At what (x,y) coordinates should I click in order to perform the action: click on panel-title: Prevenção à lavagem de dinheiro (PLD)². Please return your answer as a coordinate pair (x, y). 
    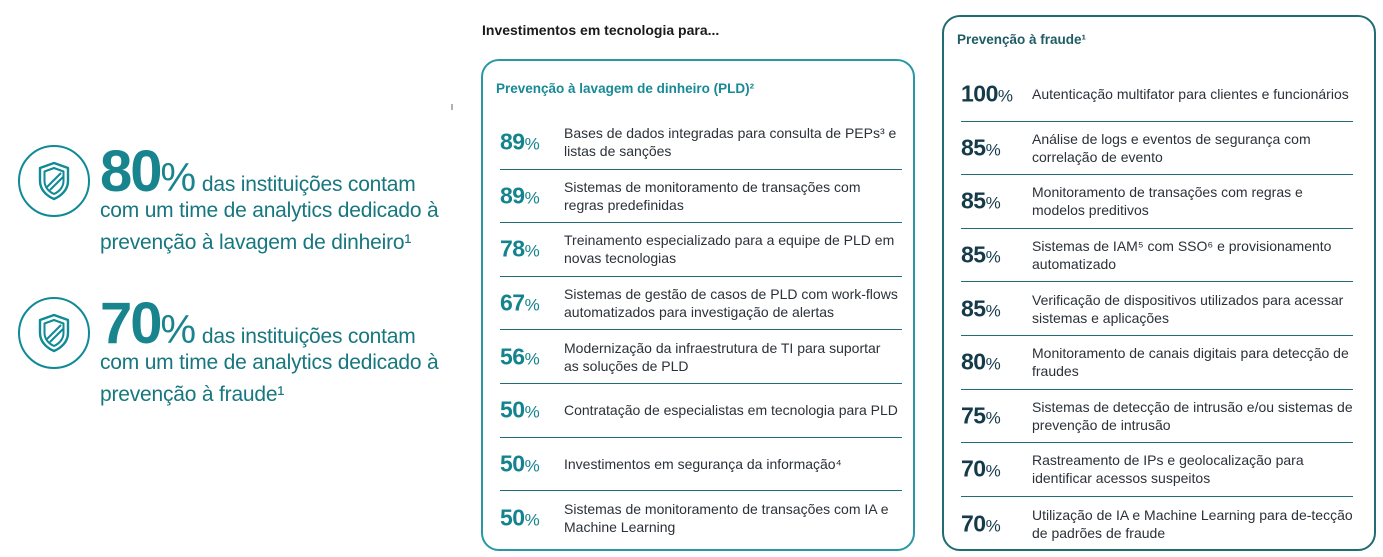
    Looking at the image, I should click on (625, 88).